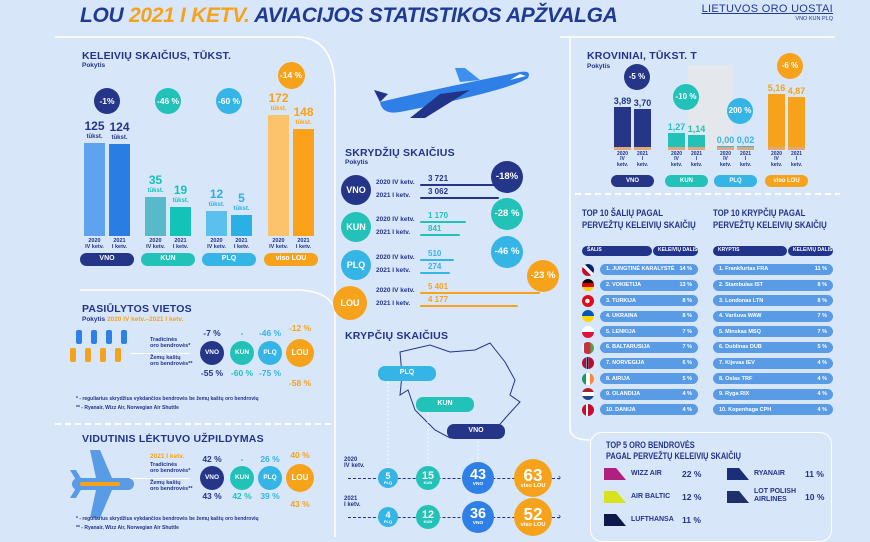 This screenshot has height=542, width=870. I want to click on country-share: 13 %, so click(685, 284).